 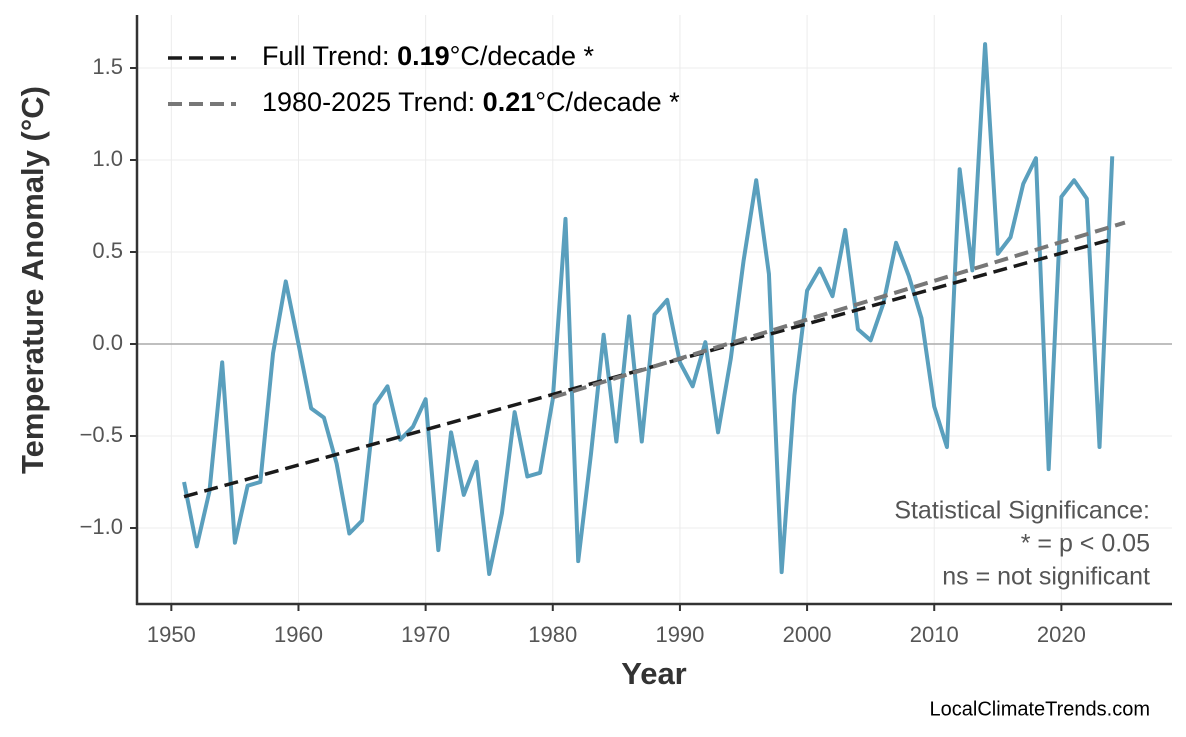 What do you see at coordinates (171, 634) in the screenshot?
I see `x-tick-label: 1950` at bounding box center [171, 634].